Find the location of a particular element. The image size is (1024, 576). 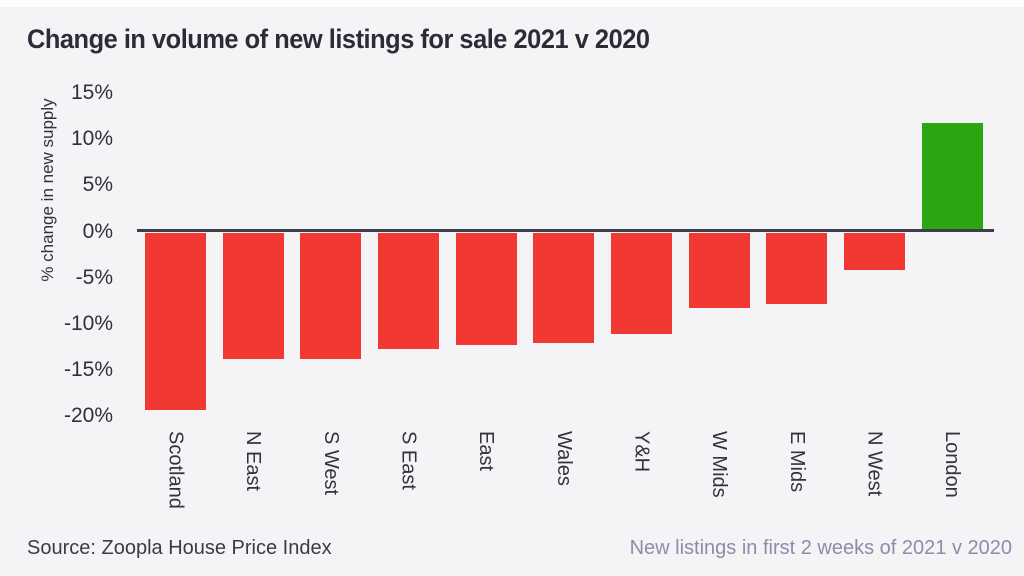

x-label-n-west: N West is located at coordinates (874, 464).